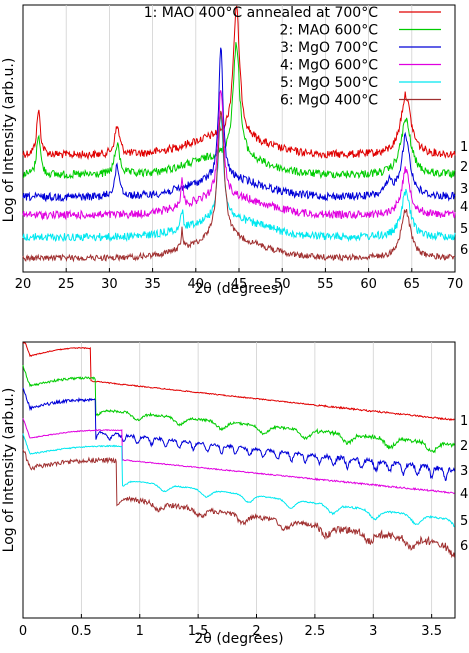 This screenshot has height=653, width=469. What do you see at coordinates (152, 284) in the screenshot?
I see `top-x-tick-label: 35` at bounding box center [152, 284].